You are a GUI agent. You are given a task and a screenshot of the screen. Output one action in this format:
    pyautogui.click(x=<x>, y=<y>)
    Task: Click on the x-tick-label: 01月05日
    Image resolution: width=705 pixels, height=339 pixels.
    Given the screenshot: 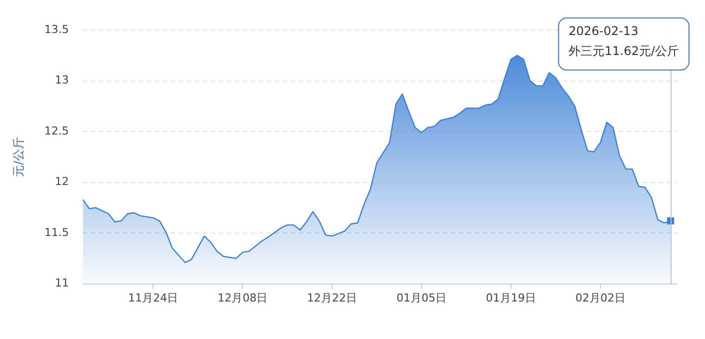 What is the action you would take?
    pyautogui.click(x=421, y=297)
    